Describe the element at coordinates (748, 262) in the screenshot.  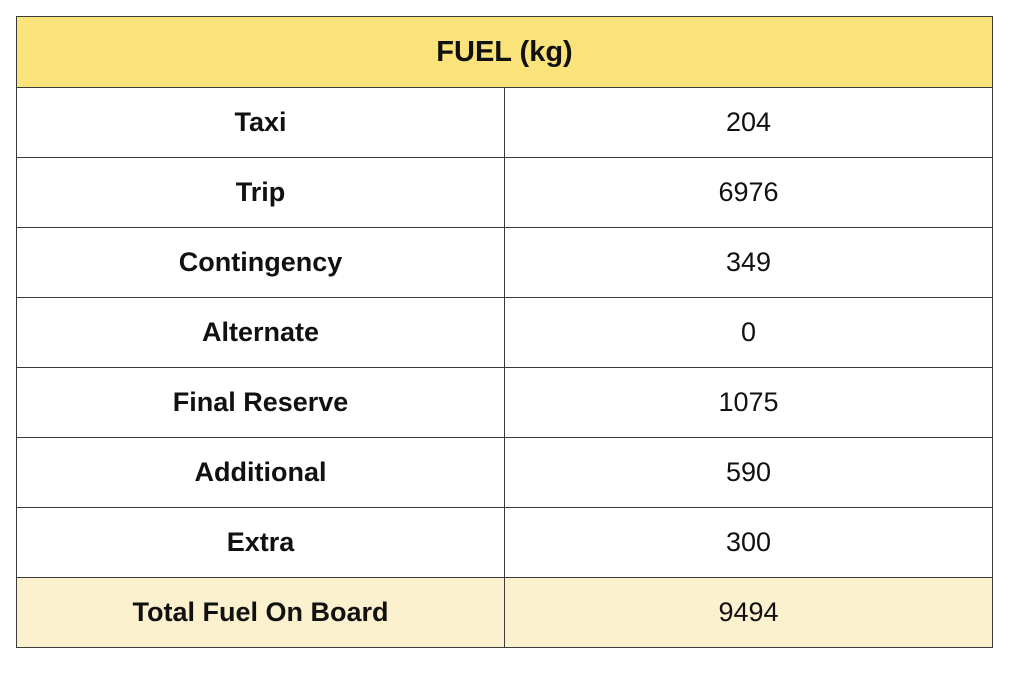
I see `row-value-contingency: 349` at that location.